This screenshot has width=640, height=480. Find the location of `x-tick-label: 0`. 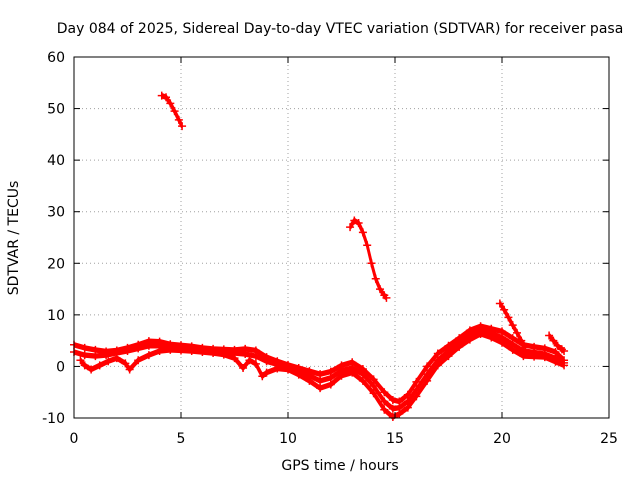

x-tick-label: 0 is located at coordinates (74, 439).